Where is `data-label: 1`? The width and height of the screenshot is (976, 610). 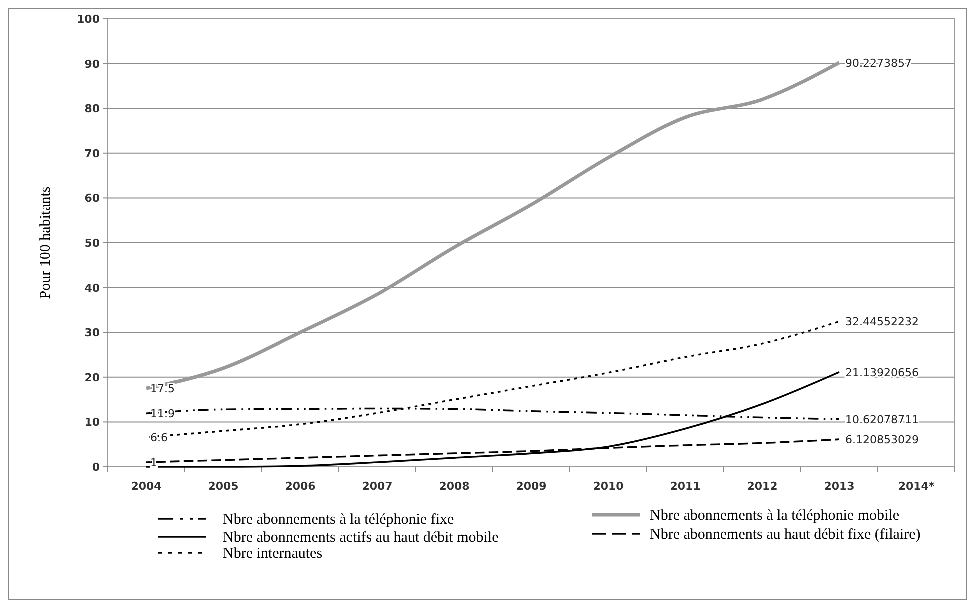 data-label: 1 is located at coordinates (154, 463).